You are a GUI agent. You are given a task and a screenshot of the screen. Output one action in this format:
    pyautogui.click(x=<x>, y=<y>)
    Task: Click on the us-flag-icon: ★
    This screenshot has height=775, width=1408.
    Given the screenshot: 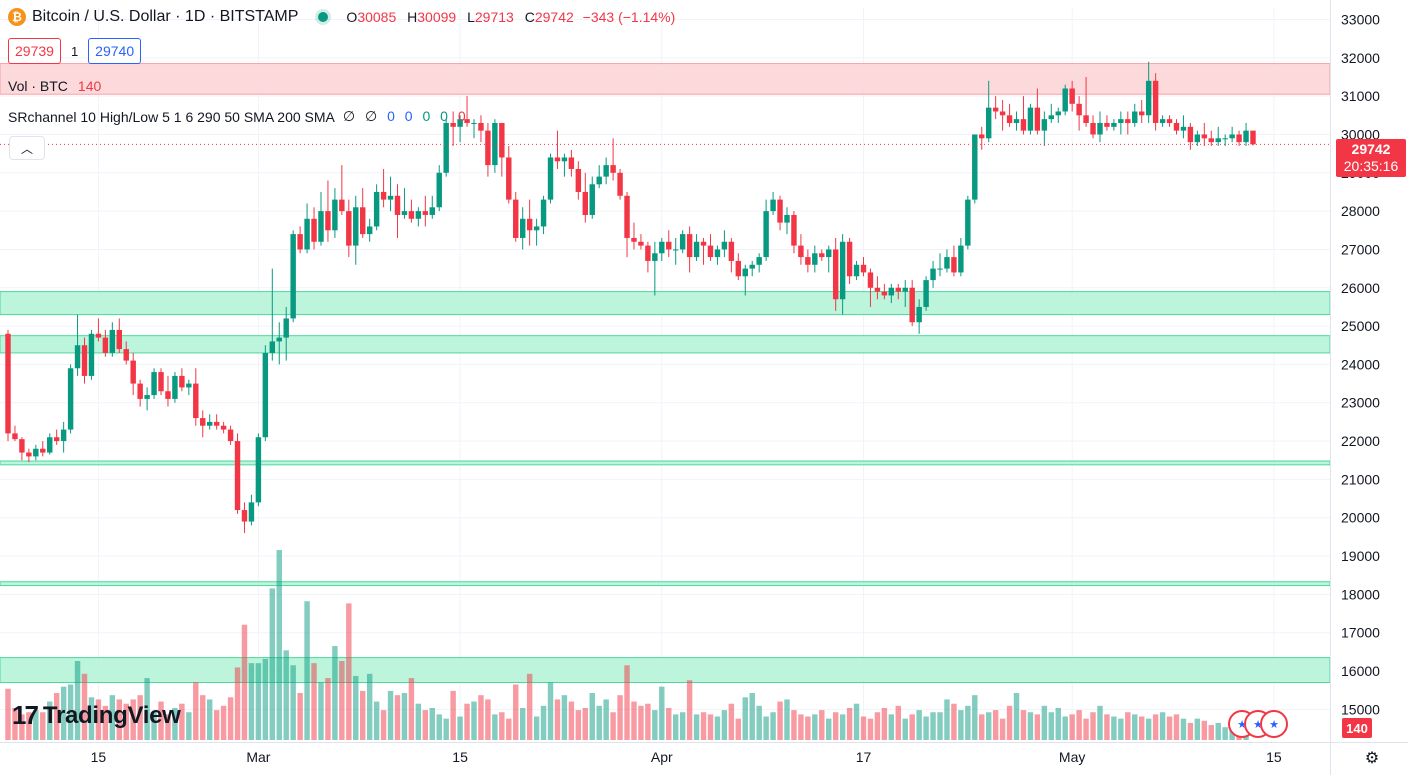 What is the action you would take?
    pyautogui.click(x=1274, y=724)
    